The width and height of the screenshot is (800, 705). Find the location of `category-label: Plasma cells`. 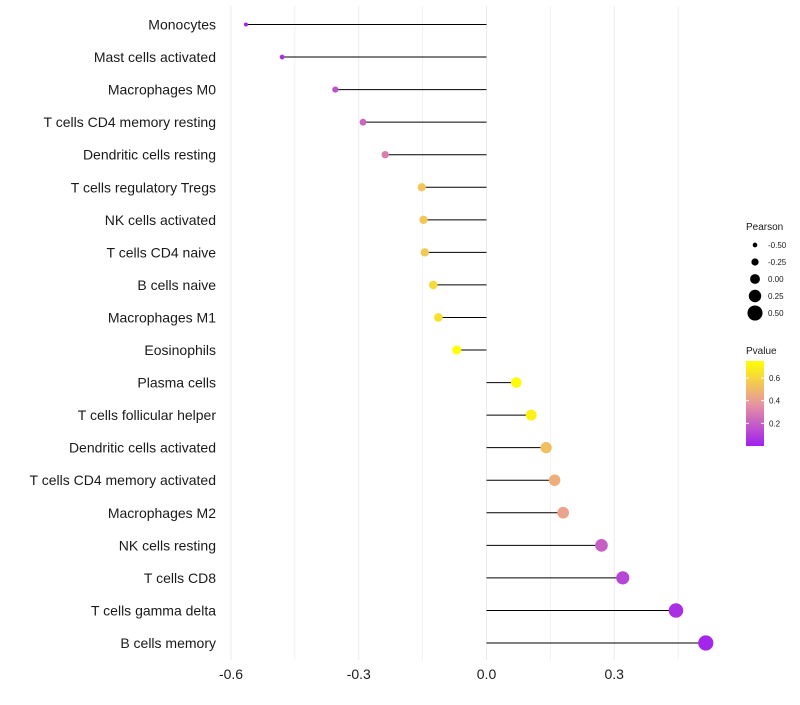

category-label: Plasma cells is located at coordinates (176, 383).